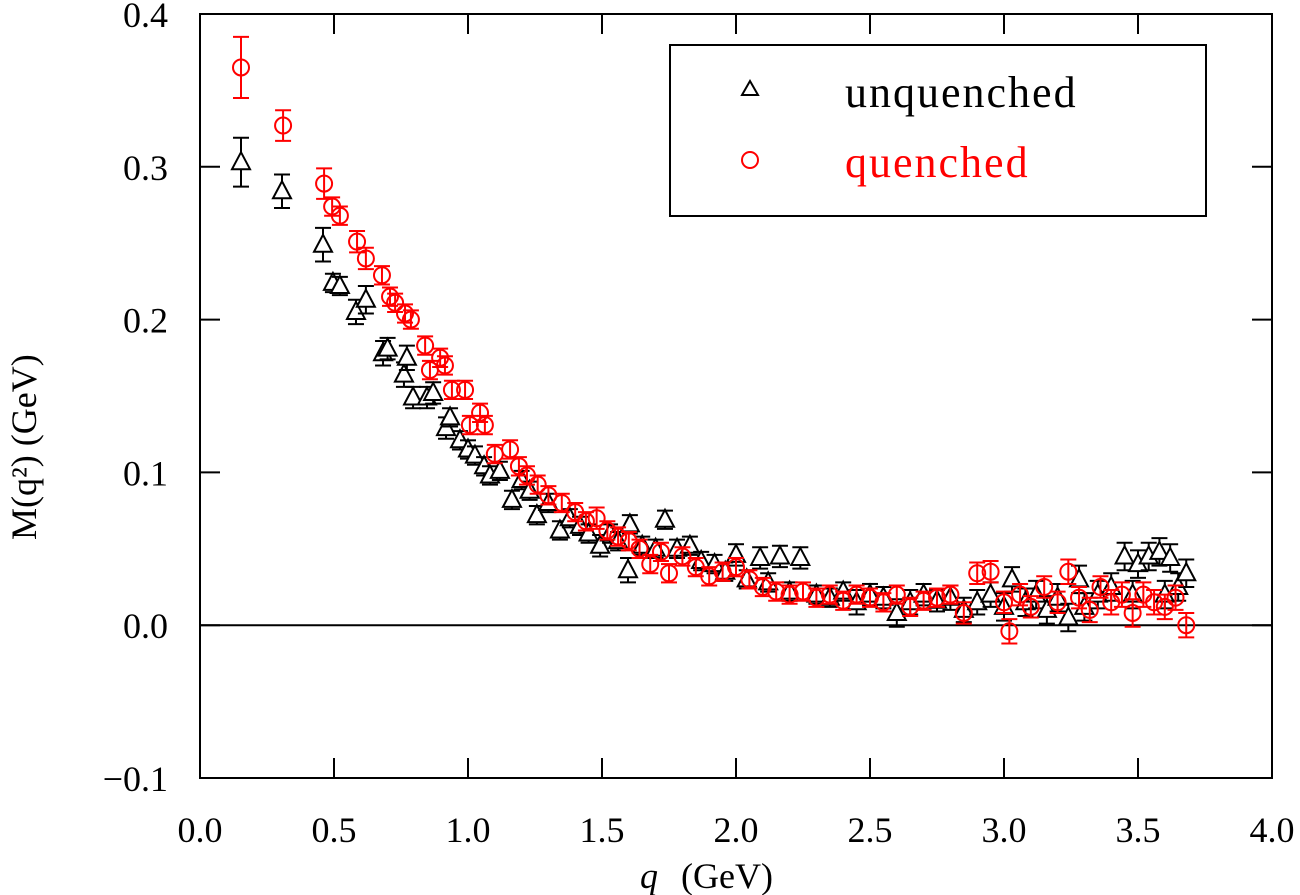 The image size is (1300, 895). What do you see at coordinates (145, 17) in the screenshot?
I see `y-tick-label: 0.4` at bounding box center [145, 17].